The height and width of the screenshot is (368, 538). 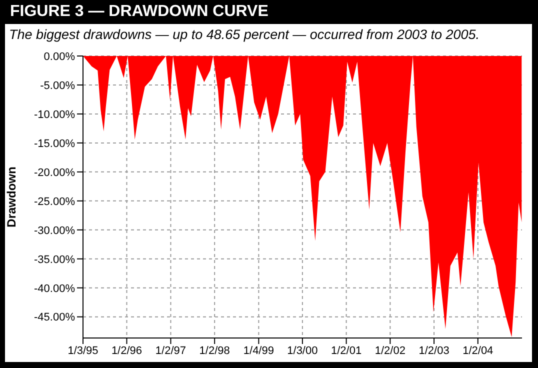 What do you see at coordinates (258, 350) in the screenshot?
I see `x-tick-label: 1/4/99` at bounding box center [258, 350].